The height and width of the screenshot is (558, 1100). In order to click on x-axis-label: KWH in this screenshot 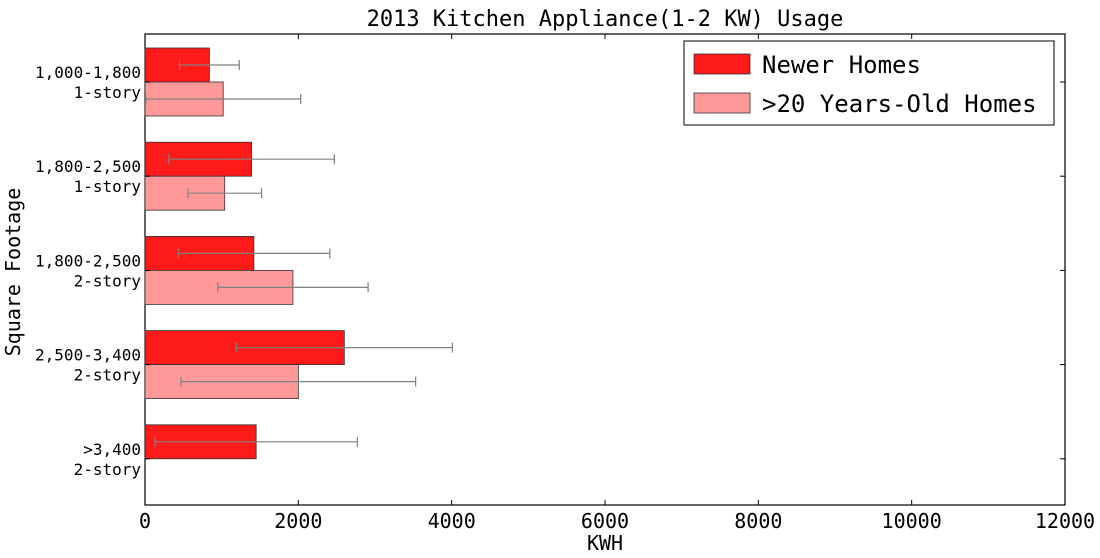, I will do `click(605, 543)`.